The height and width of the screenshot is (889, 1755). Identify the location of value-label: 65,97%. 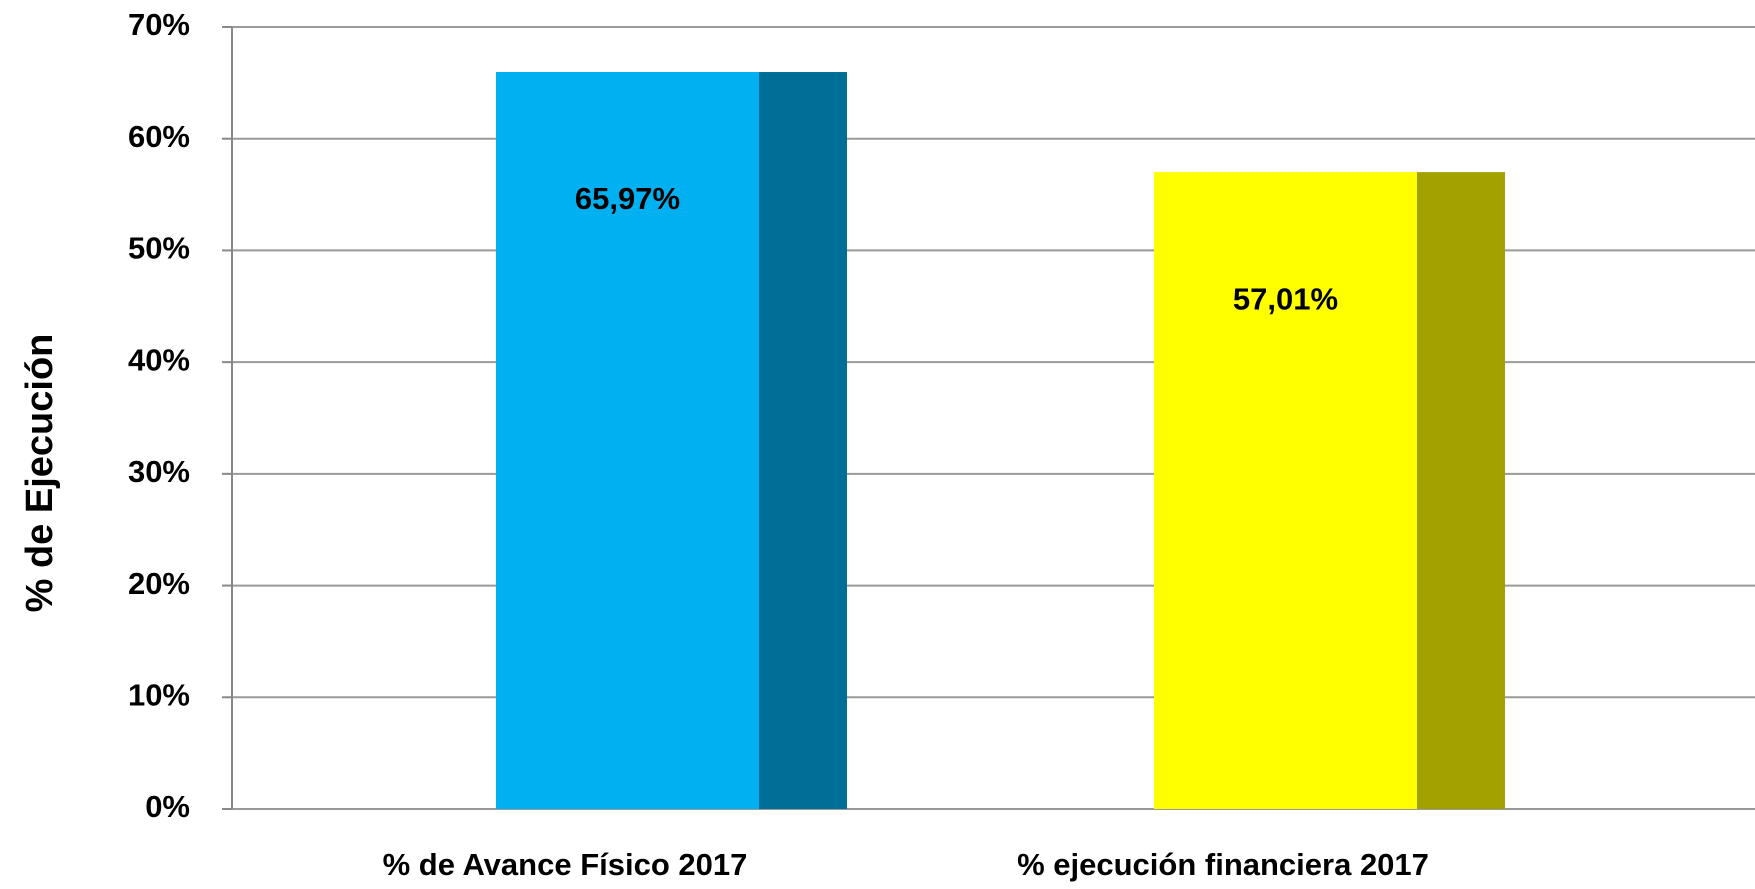
(627, 198).